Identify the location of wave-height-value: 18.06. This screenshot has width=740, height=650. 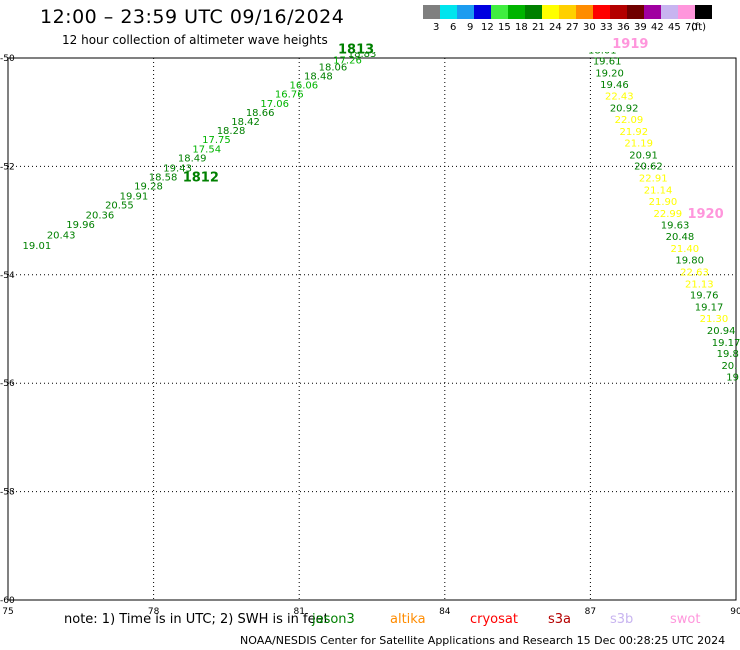
(333, 67).